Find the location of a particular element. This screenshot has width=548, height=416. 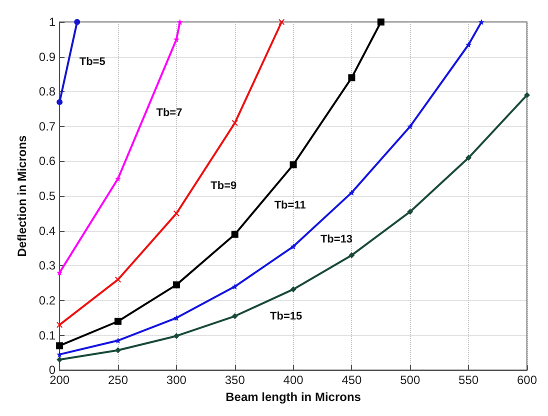

series-label: Tb=13 is located at coordinates (336, 240).